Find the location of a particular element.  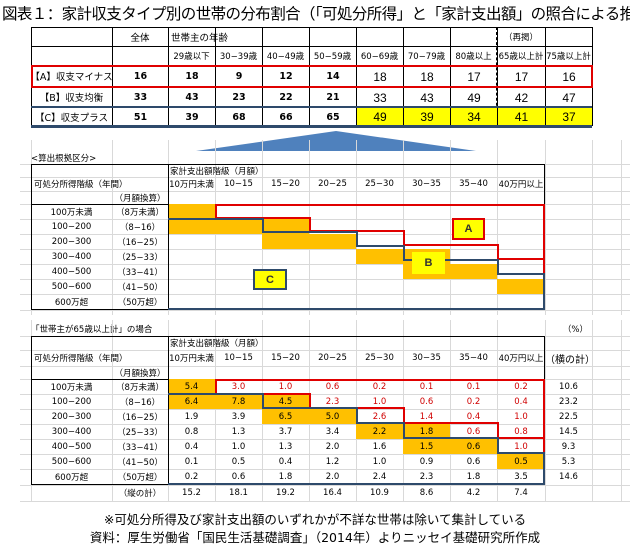

table-cell: 3.0 is located at coordinates (238, 386).